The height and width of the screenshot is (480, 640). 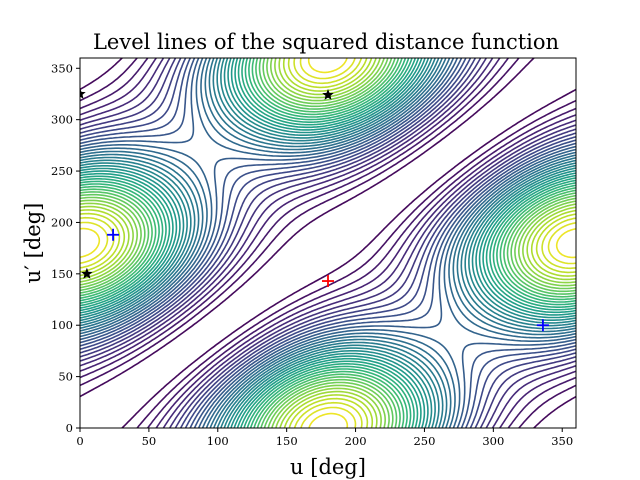 What do you see at coordinates (62, 171) in the screenshot?
I see `y-tick-label: 250` at bounding box center [62, 171].